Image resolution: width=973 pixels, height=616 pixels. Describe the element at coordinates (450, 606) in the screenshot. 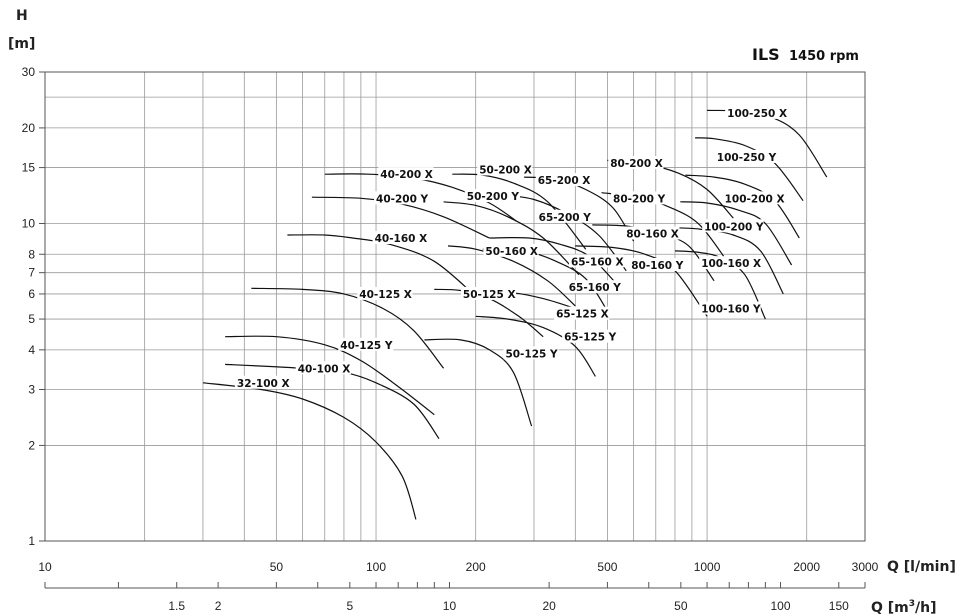

I see `x2-tick-label: 10` at that location.